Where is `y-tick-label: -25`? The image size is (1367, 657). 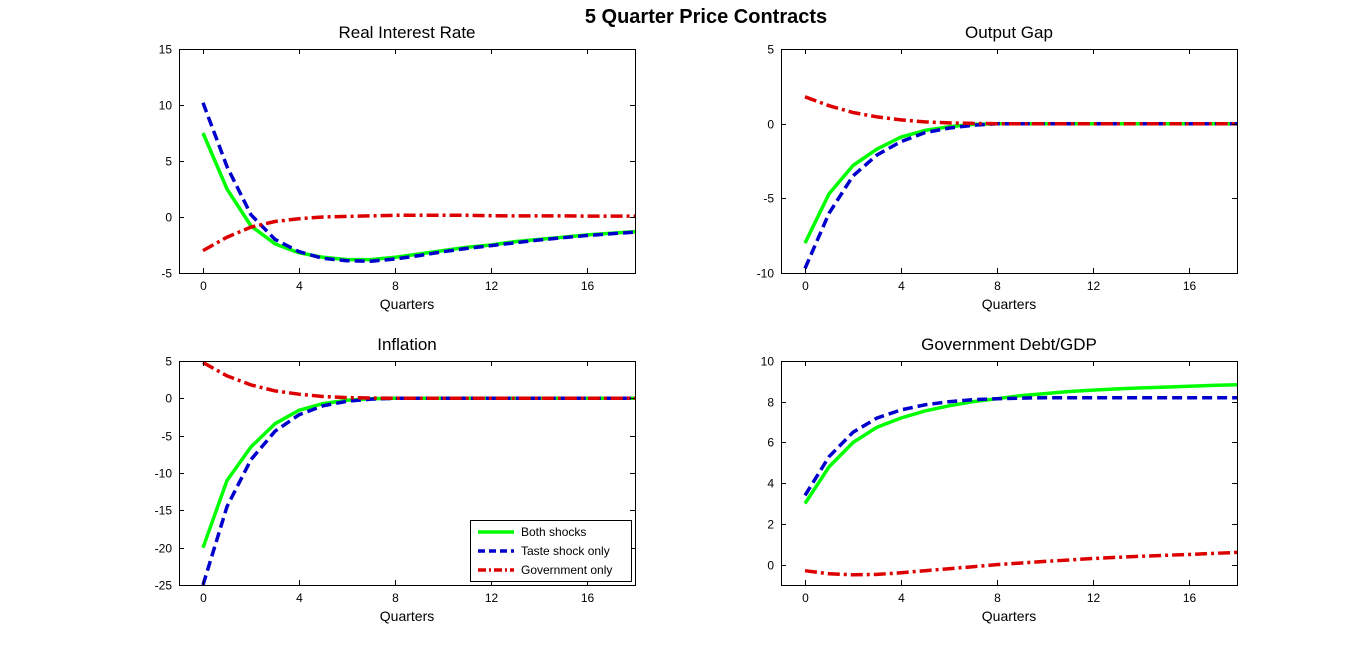
y-tick-label: -25 is located at coordinates (164, 586).